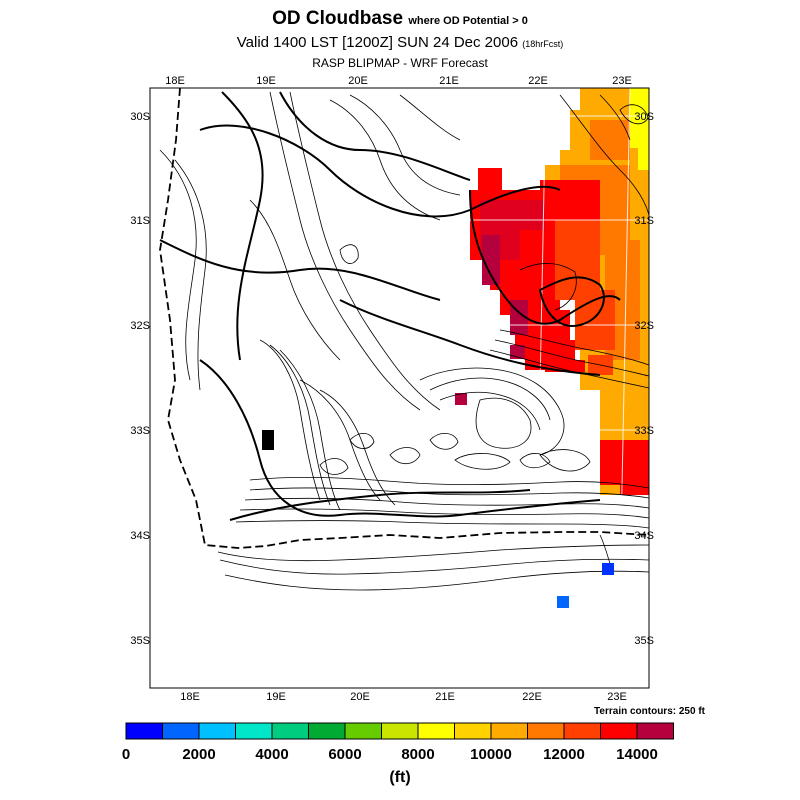  I want to click on map-title: OD Cloudbase where OD Potential > 0, so click(400, 19).